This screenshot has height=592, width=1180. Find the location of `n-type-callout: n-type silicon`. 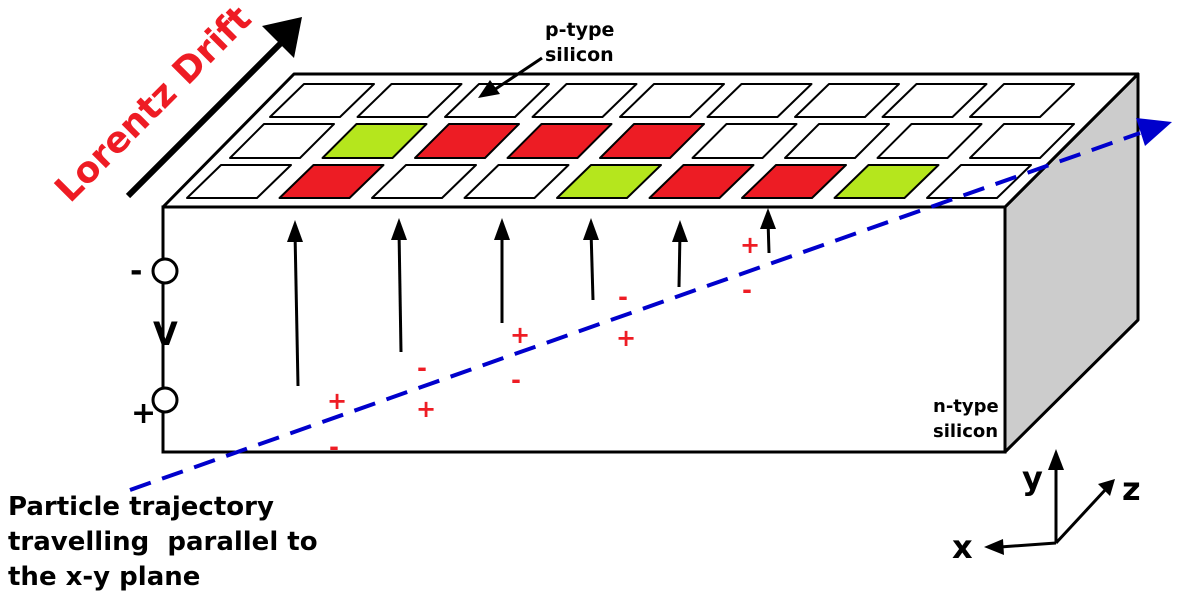

n-type-callout: n-type silicon is located at coordinates (966, 419).